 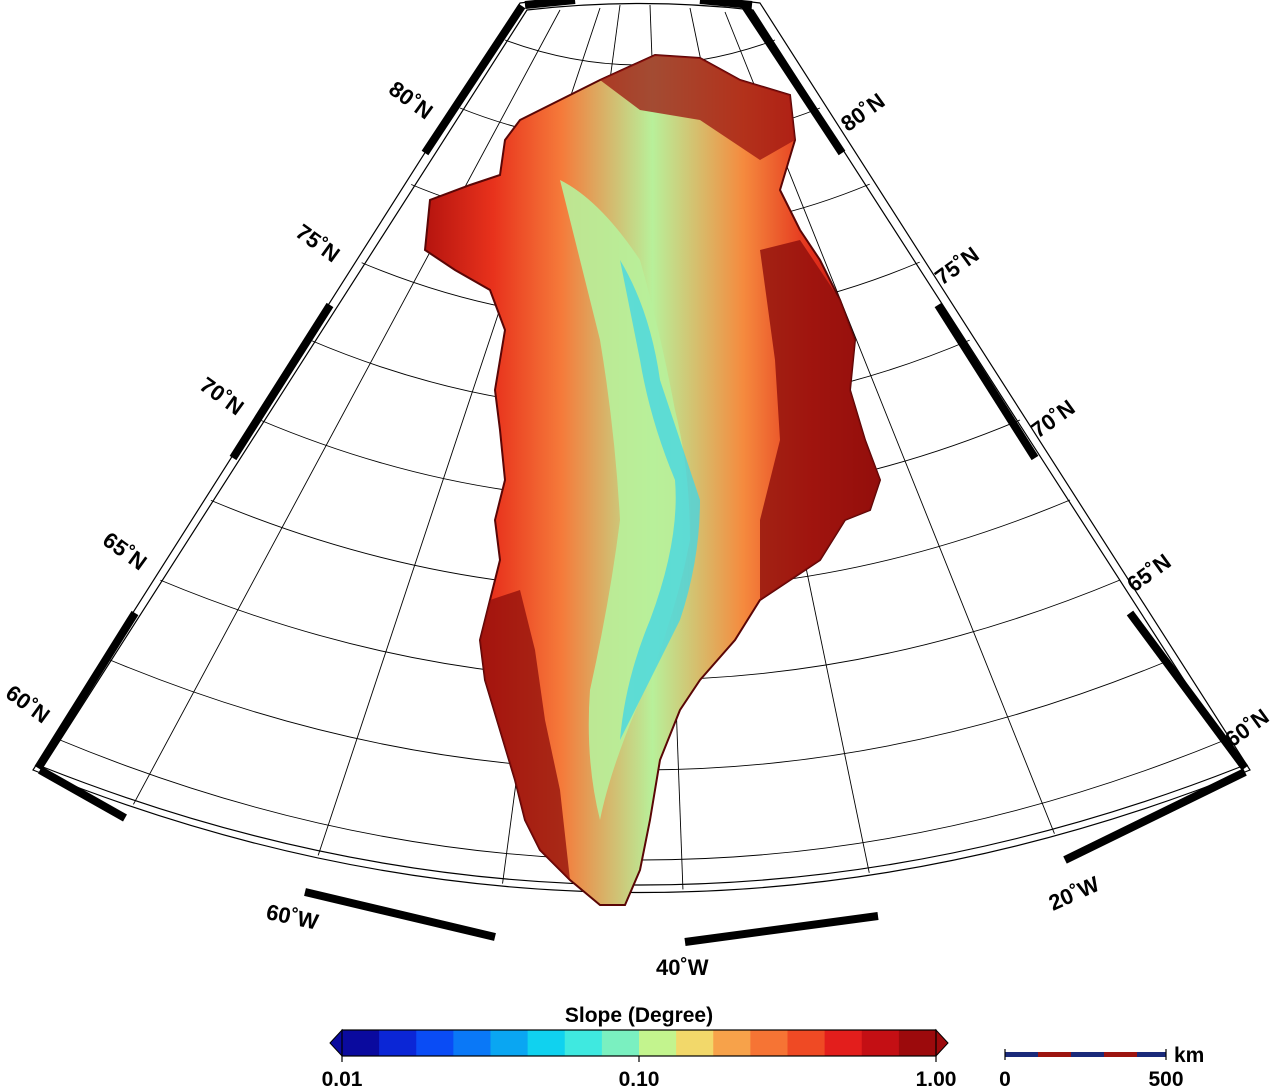 What do you see at coordinates (27, 704) in the screenshot?
I see `lat-label-60n-left: 60˚N` at bounding box center [27, 704].